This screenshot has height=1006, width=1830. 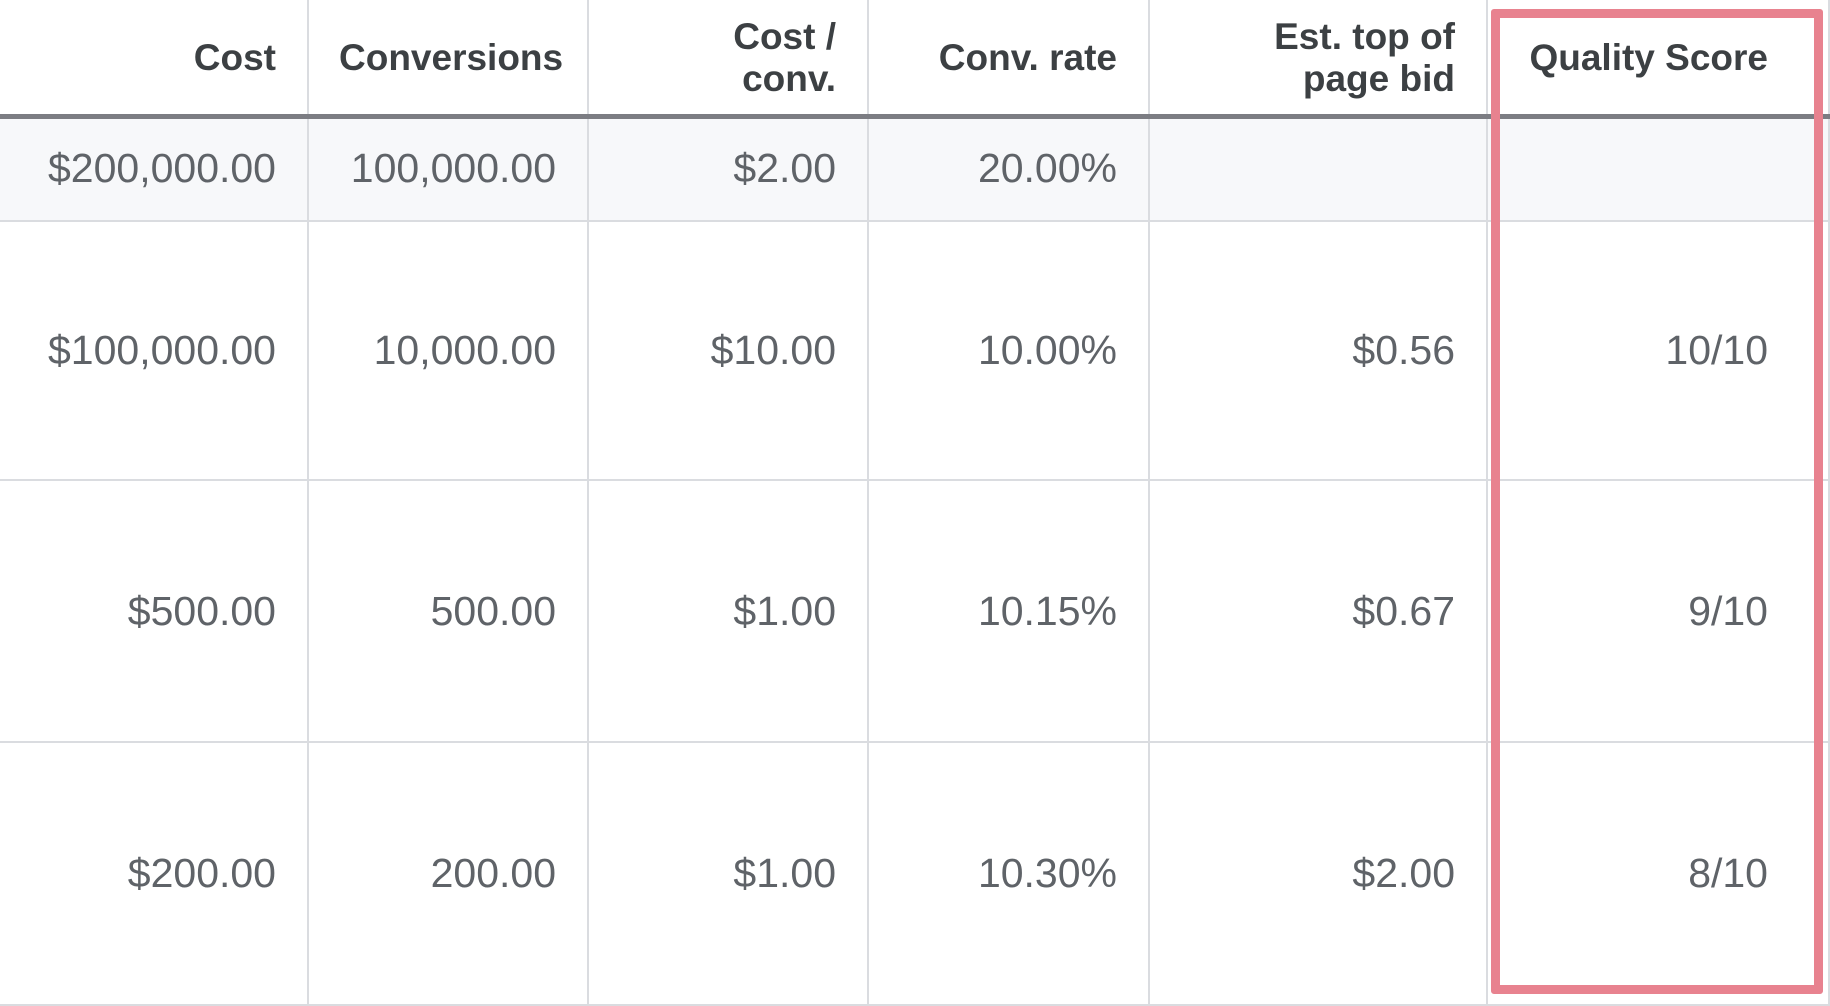 I want to click on column-header: Cost / conv., so click(x=729, y=58).